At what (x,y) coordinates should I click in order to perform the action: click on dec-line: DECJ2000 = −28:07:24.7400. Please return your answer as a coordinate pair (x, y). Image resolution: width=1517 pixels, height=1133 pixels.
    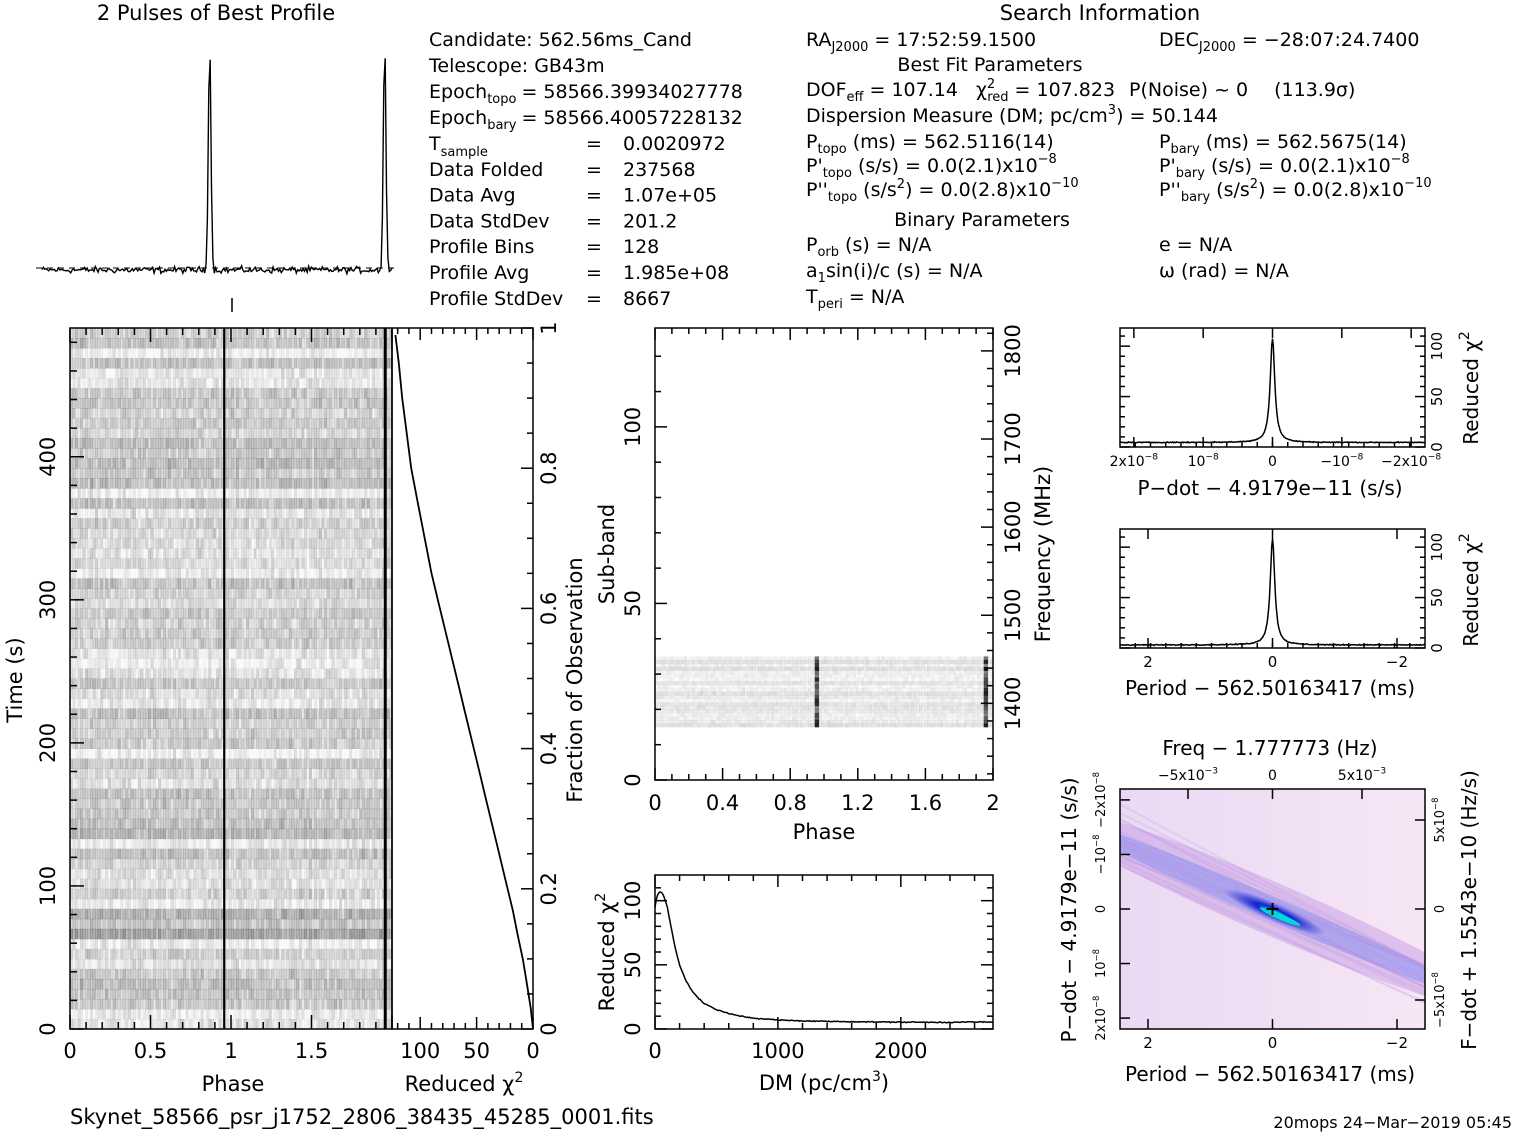
    Looking at the image, I should click on (1289, 42).